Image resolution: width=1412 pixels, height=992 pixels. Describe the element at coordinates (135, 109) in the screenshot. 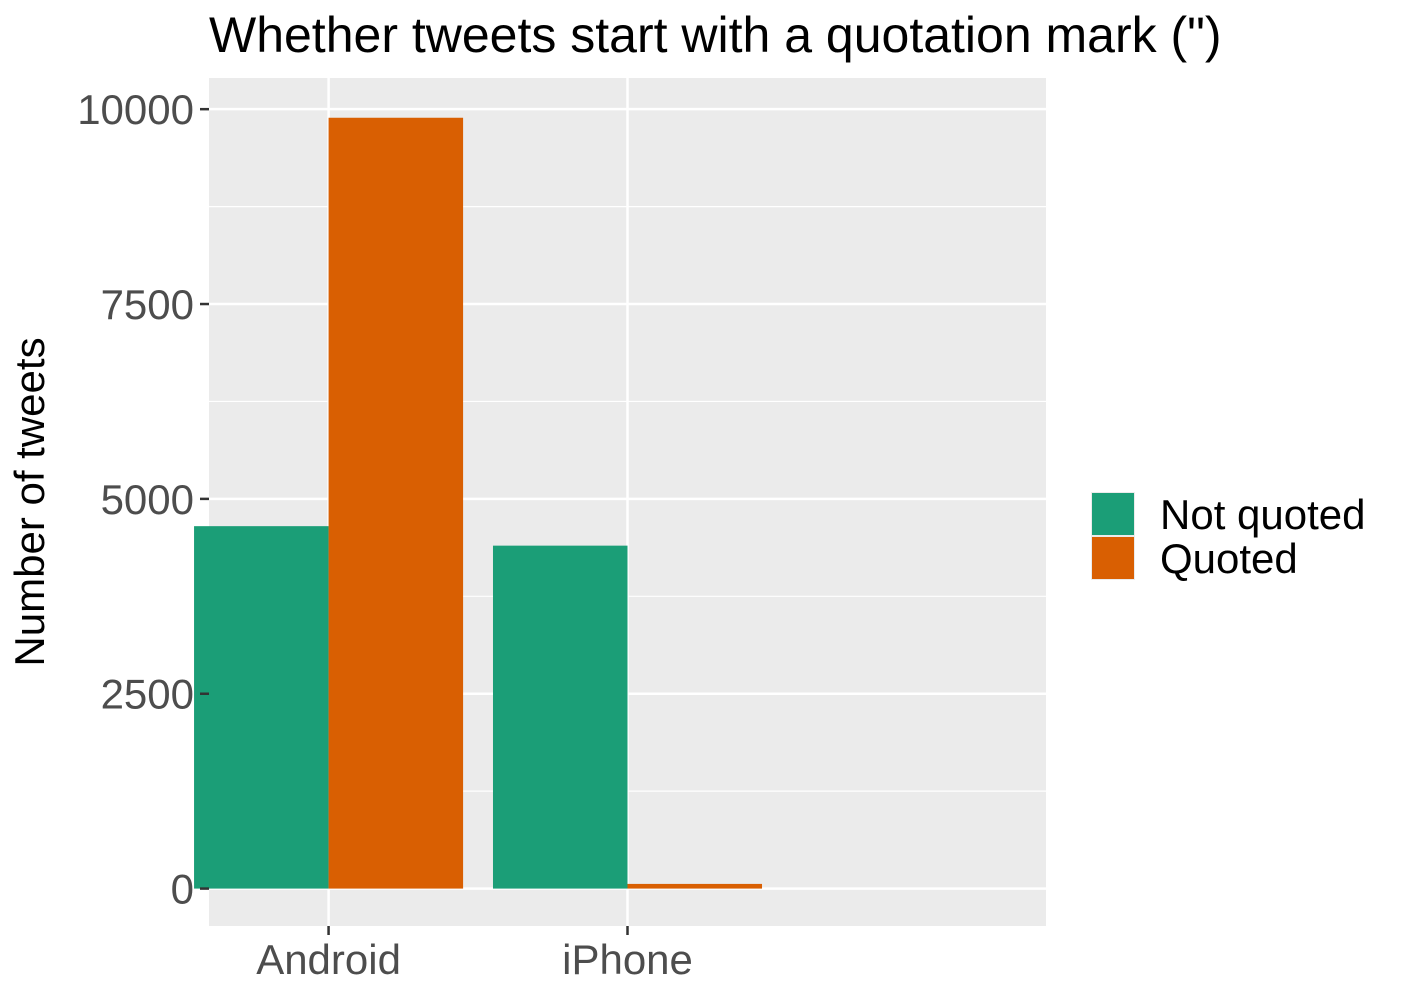

I see `y-tick-label: 10000` at that location.